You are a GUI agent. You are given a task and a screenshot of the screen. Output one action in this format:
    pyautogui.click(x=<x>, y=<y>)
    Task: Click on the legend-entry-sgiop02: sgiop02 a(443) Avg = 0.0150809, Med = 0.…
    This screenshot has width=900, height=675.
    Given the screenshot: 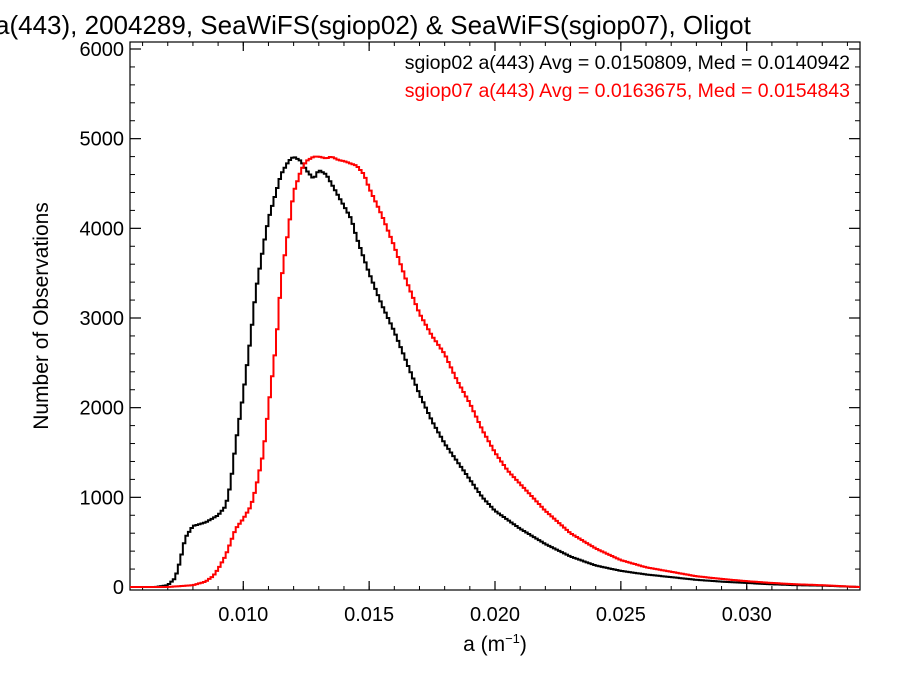 What is the action you would take?
    pyautogui.click(x=627, y=63)
    